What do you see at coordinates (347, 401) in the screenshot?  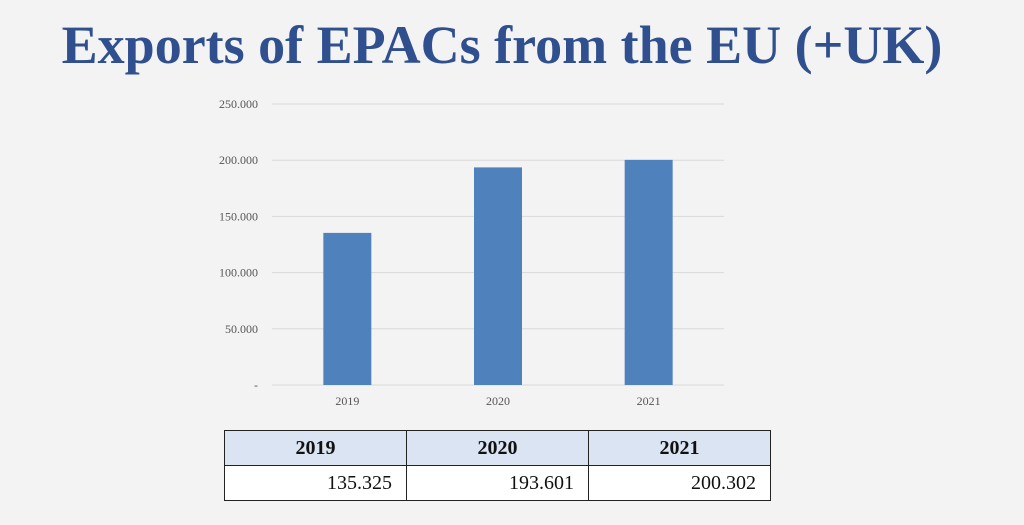 I see `x-tick-label: 2019` at bounding box center [347, 401].